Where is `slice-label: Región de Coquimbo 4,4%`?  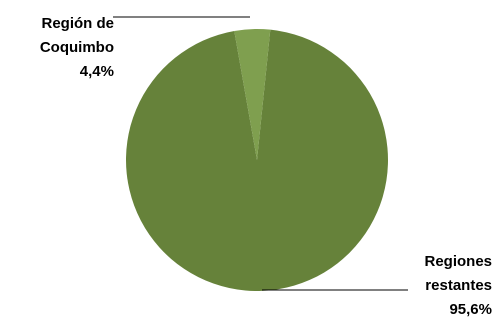
slice-label: Región de Coquimbo 4,4% is located at coordinates (64, 48).